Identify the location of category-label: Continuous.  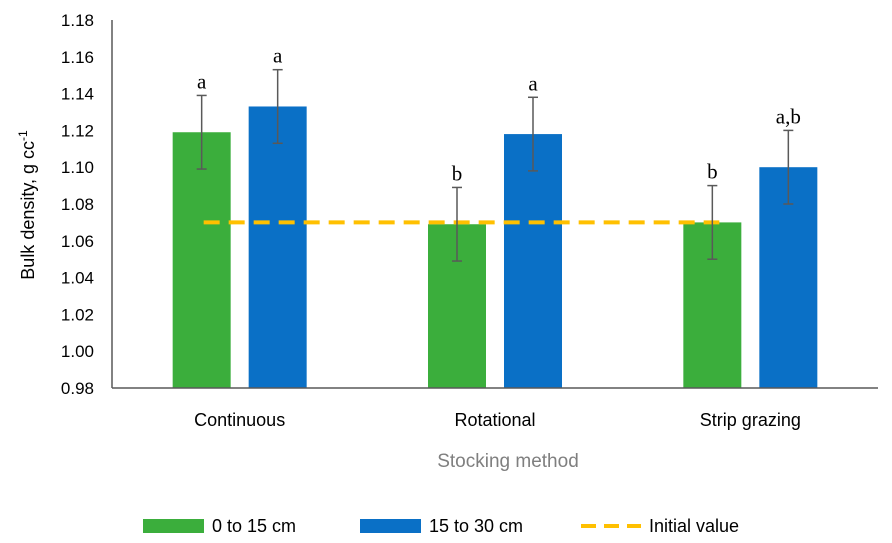
(239, 420).